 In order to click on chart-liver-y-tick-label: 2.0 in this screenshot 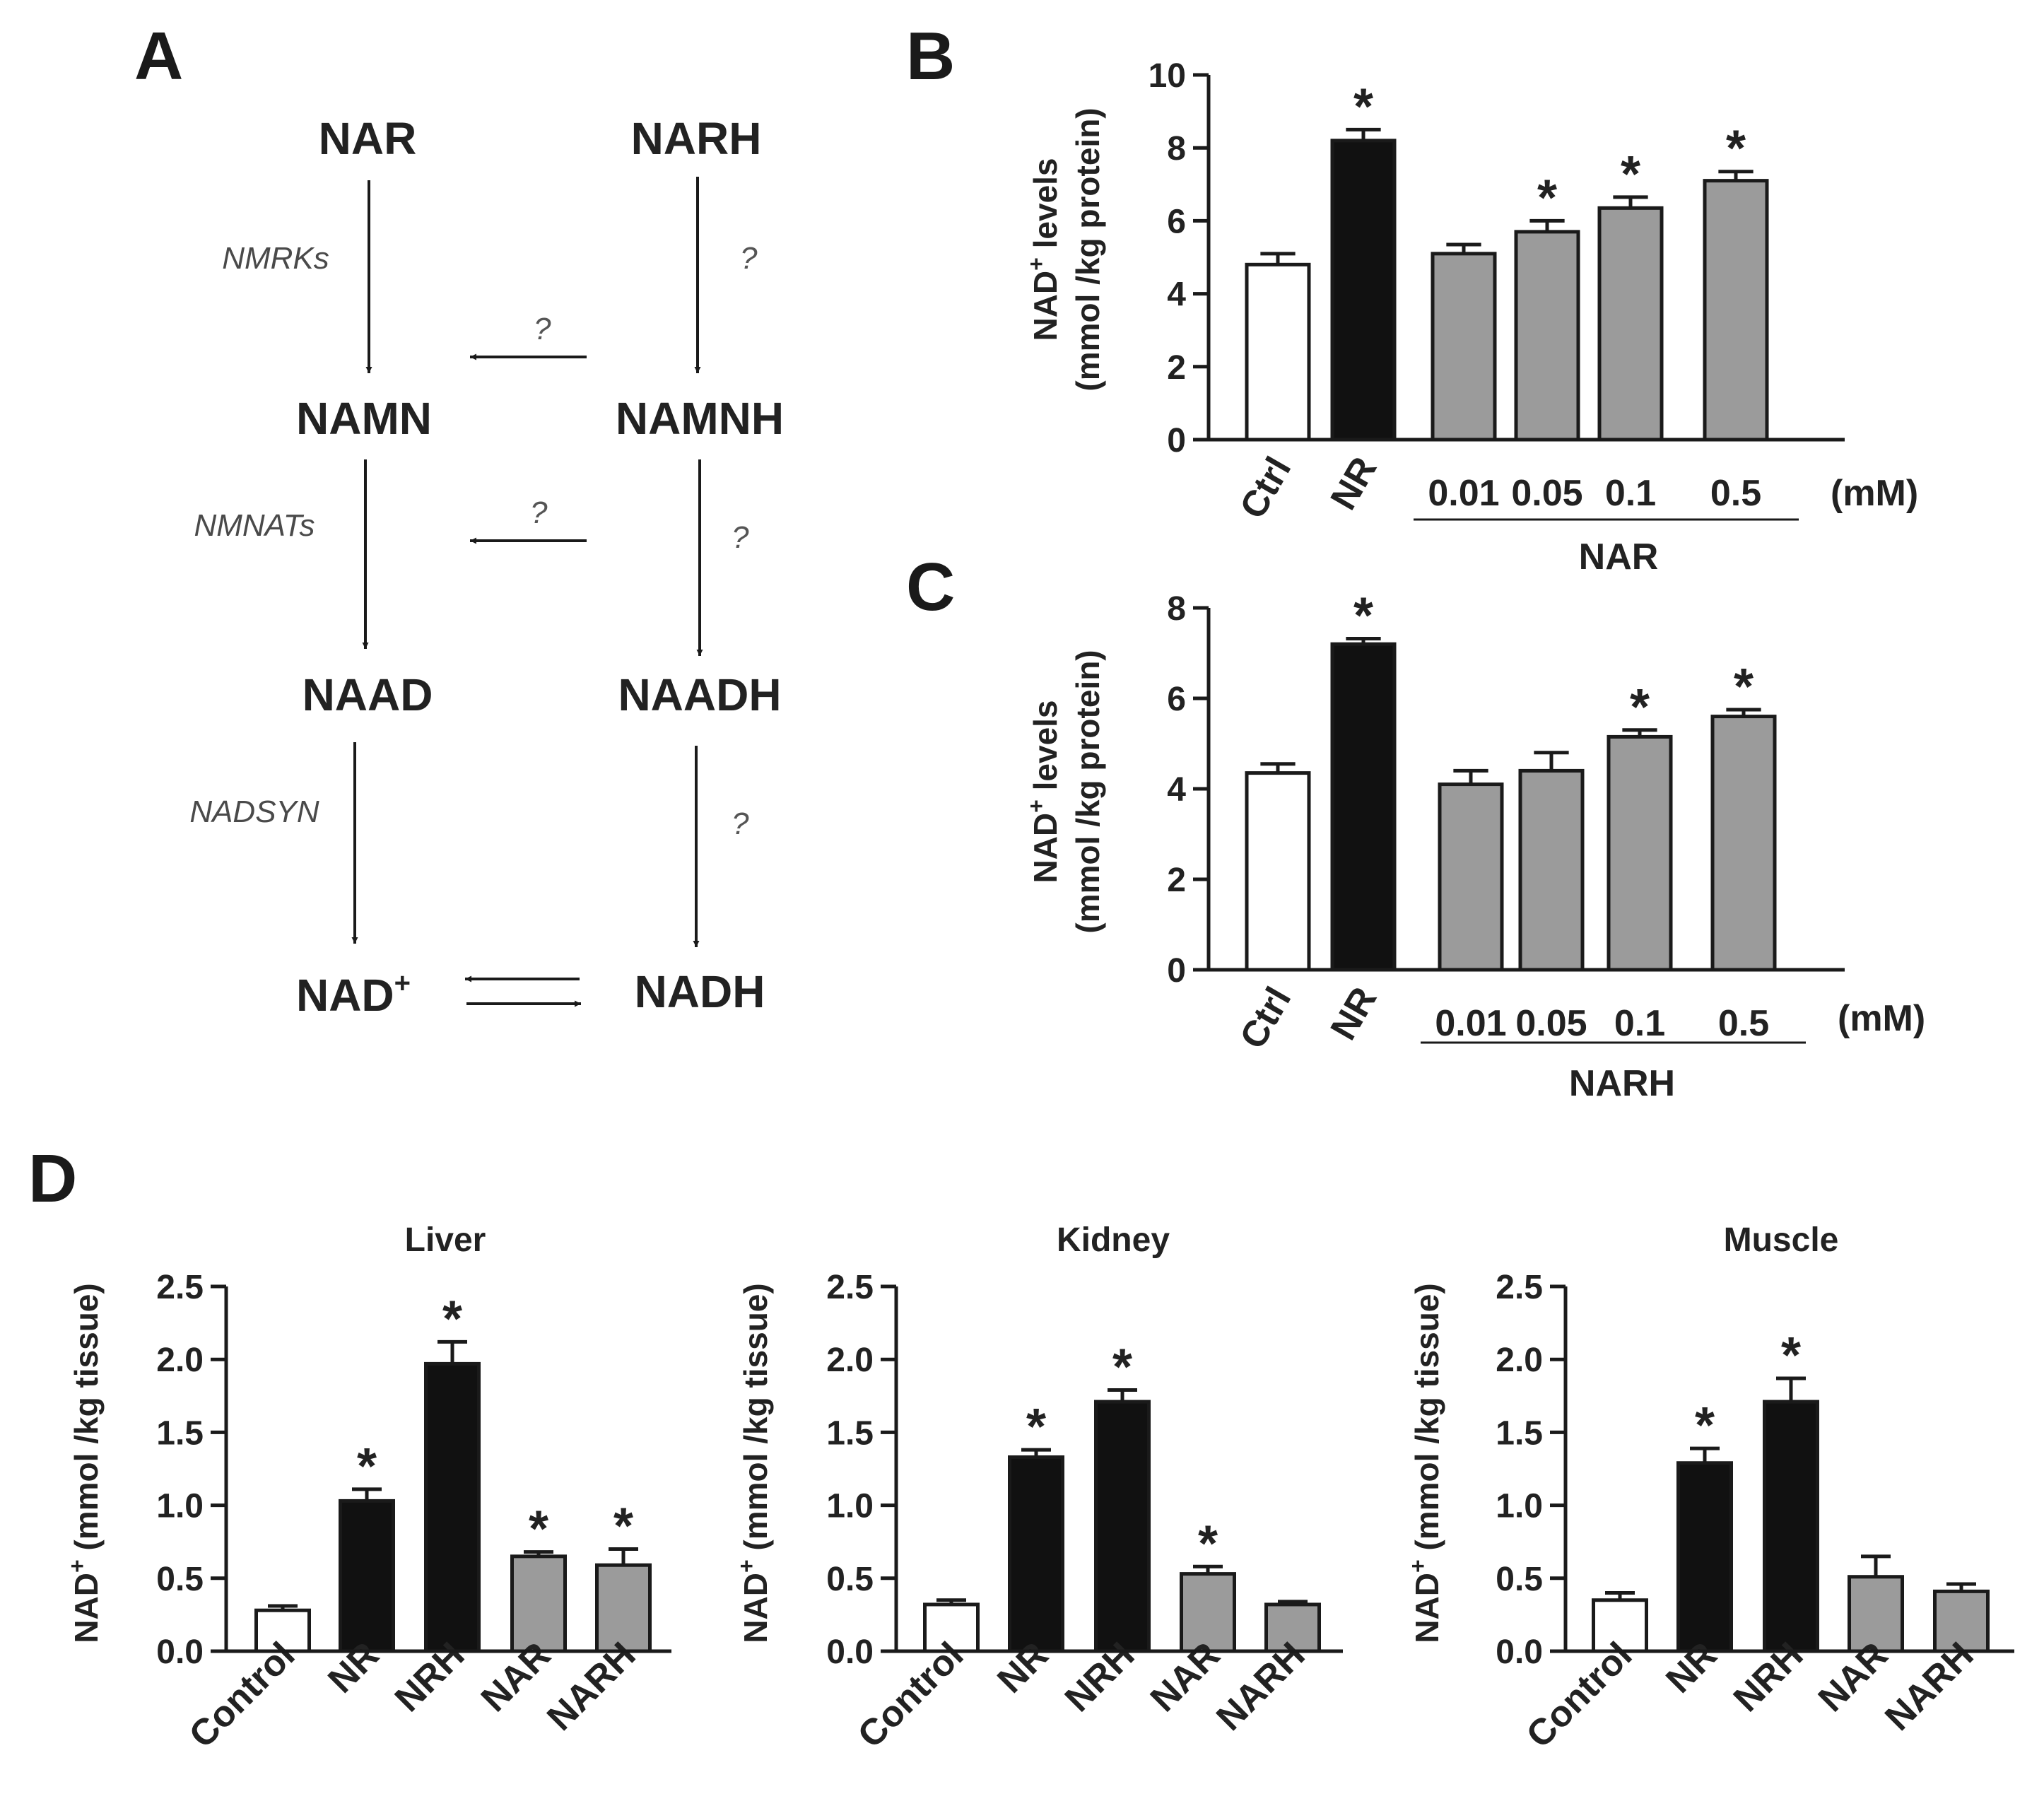, I will do `click(180, 1360)`.